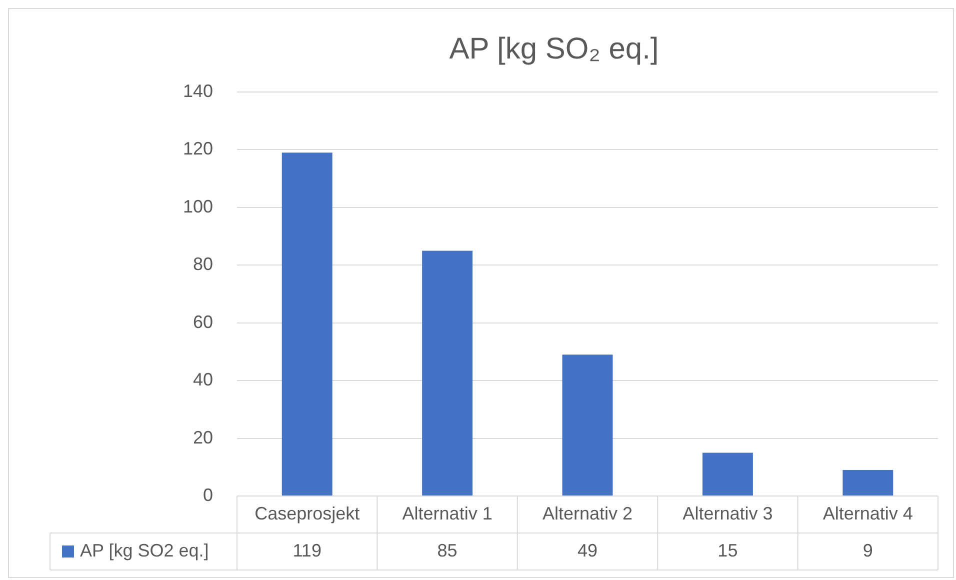 This screenshot has height=580, width=956. What do you see at coordinates (202, 437) in the screenshot?
I see `y-tick-label: 20` at bounding box center [202, 437].